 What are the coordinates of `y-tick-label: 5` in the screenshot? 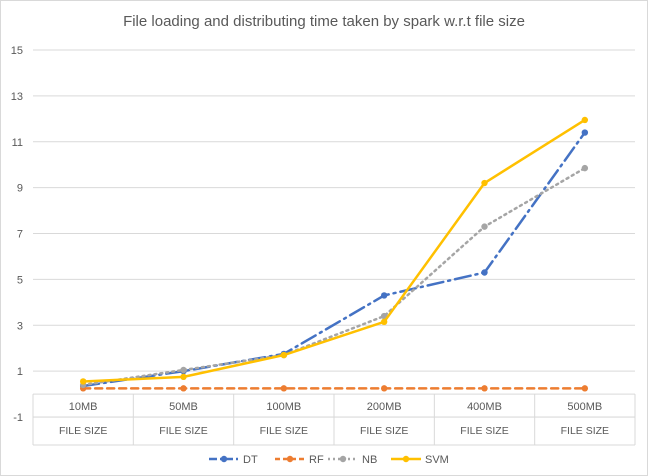 It's located at (20, 280).